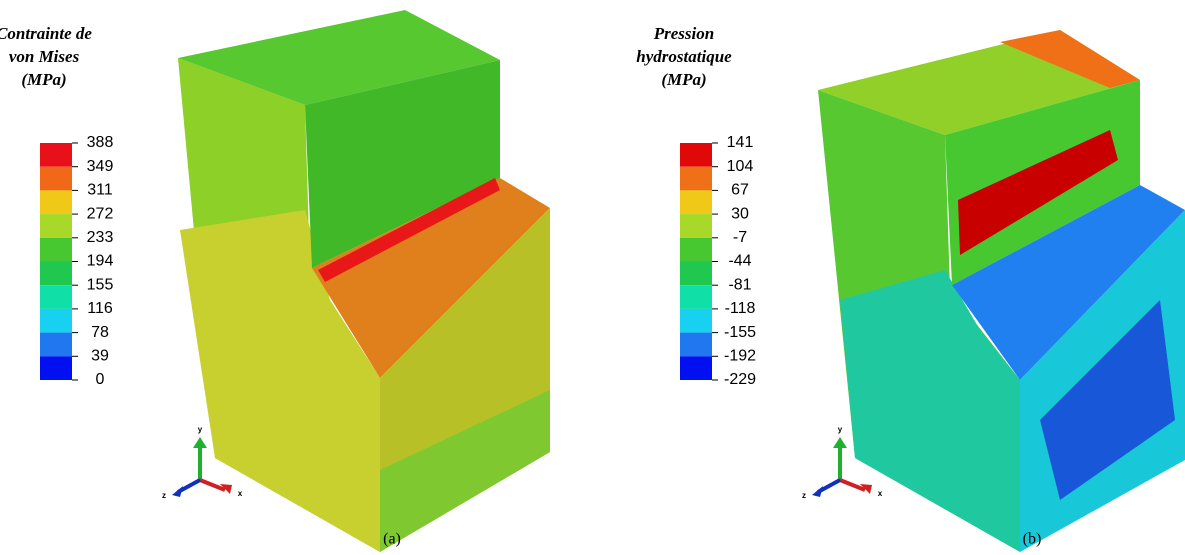 The width and height of the screenshot is (1185, 555). Describe the element at coordinates (100, 190) in the screenshot. I see `legend-label: 311` at that location.